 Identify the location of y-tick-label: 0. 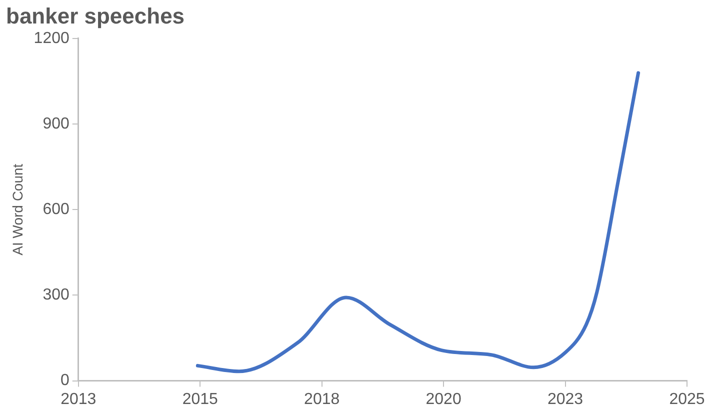
(65, 381).